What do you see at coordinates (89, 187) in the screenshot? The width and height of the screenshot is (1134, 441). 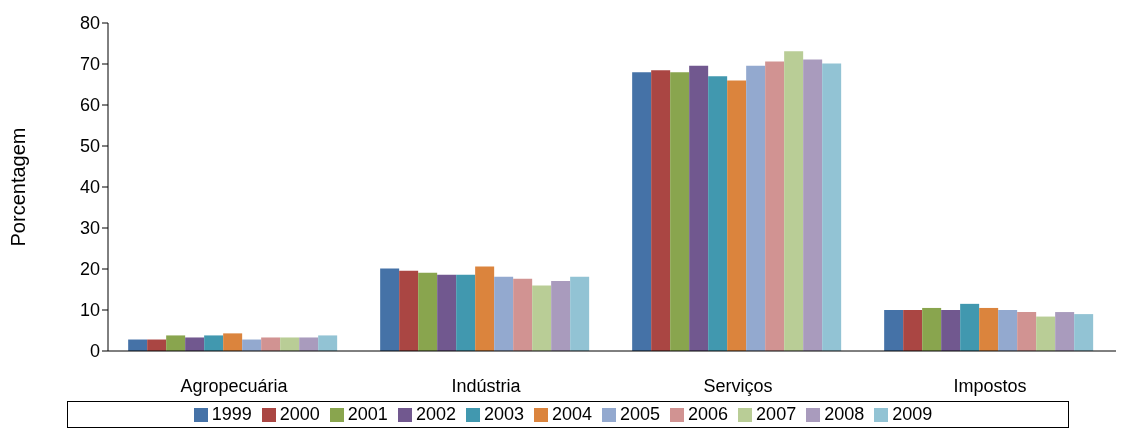 I see `y-tick-label: 40` at bounding box center [89, 187].